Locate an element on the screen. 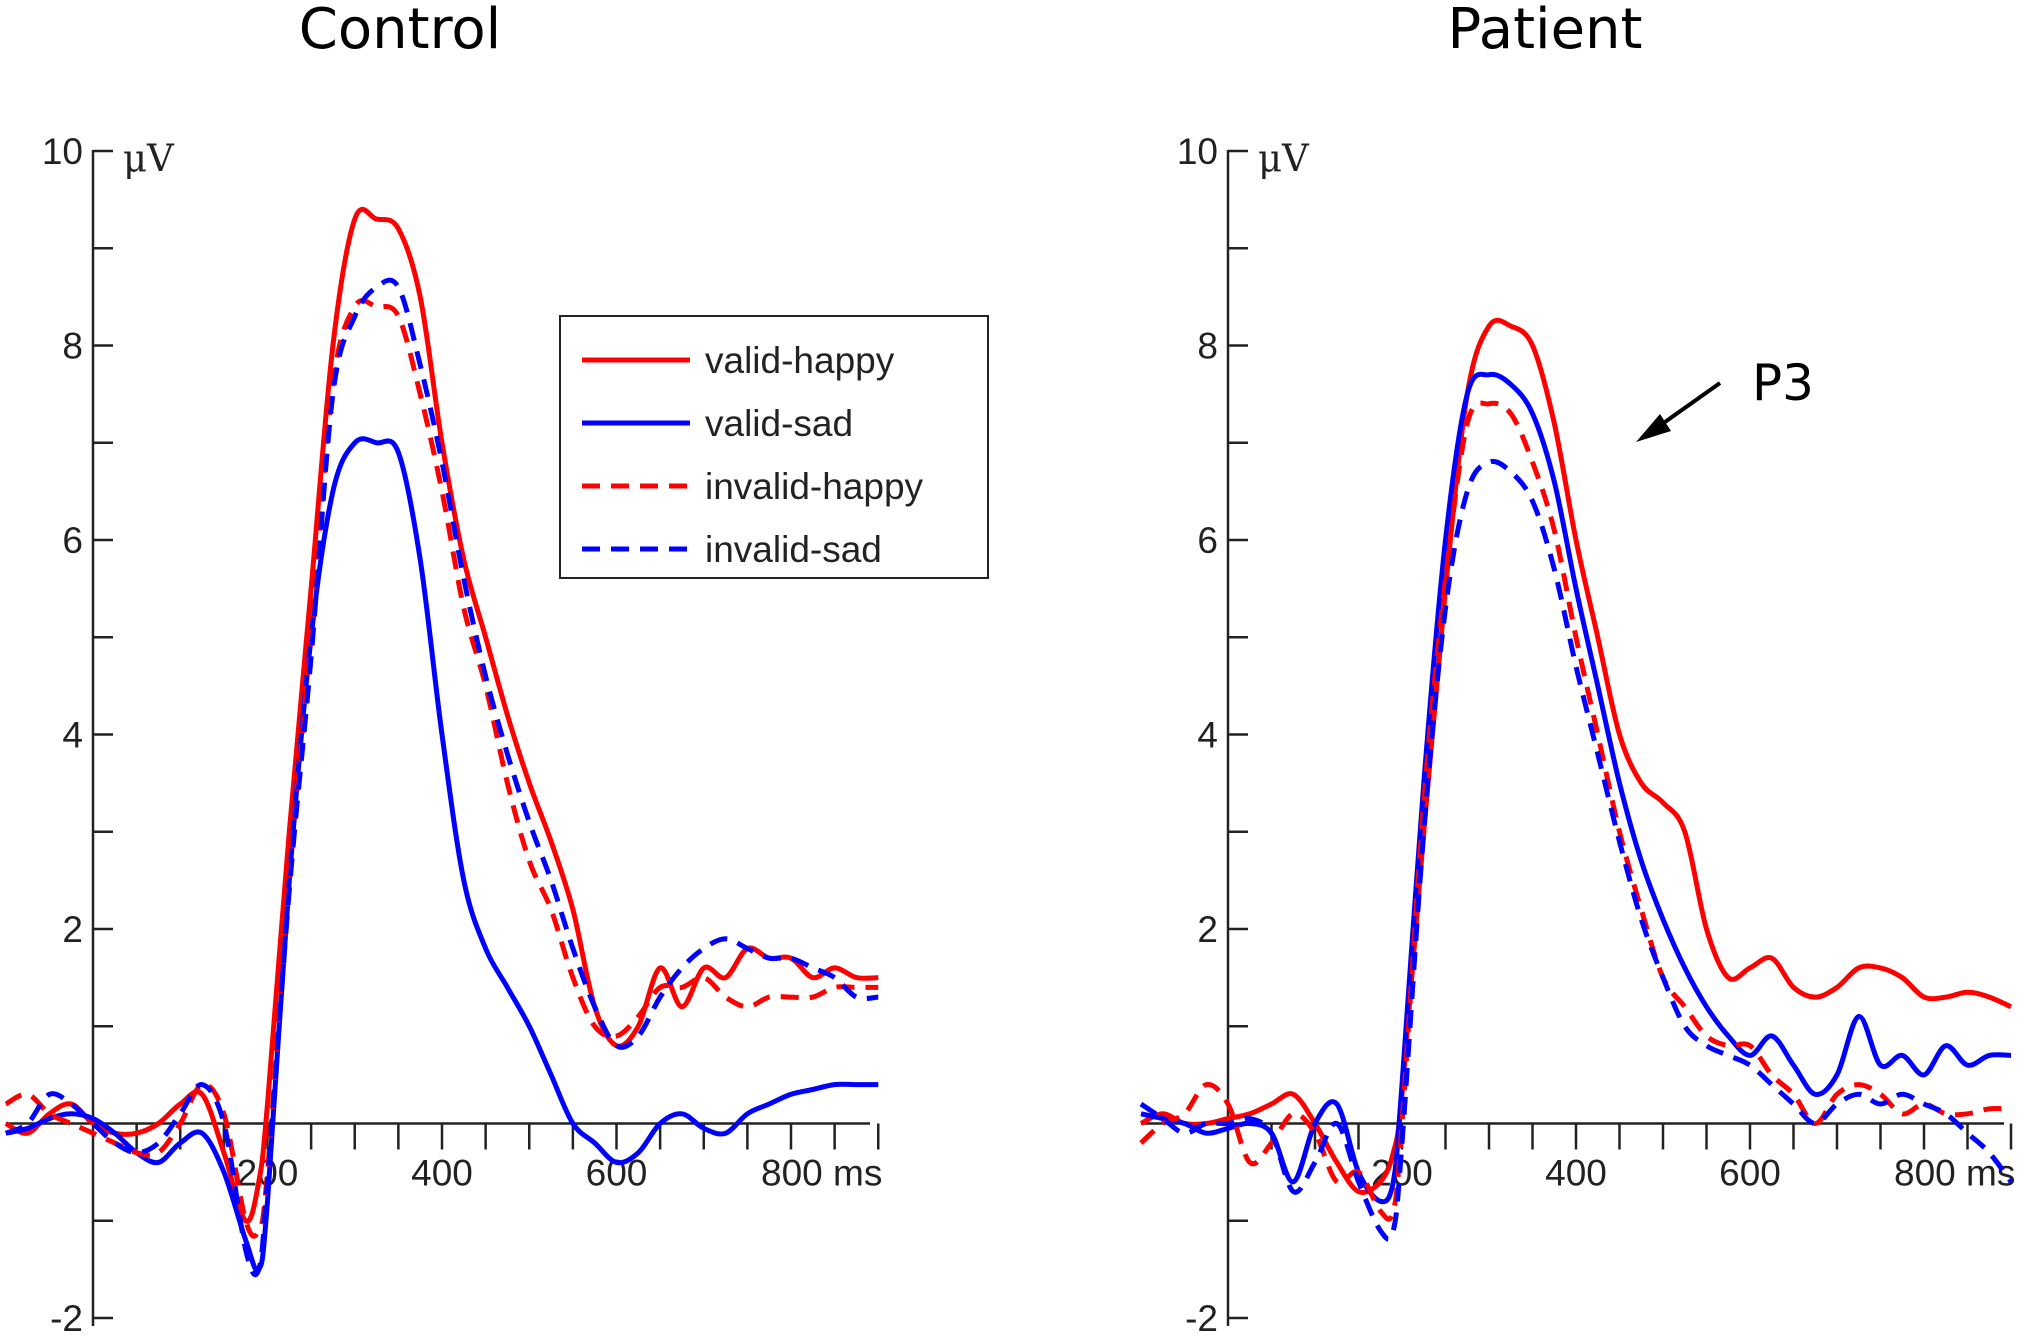  legend-label: valid-sad is located at coordinates (779, 423).